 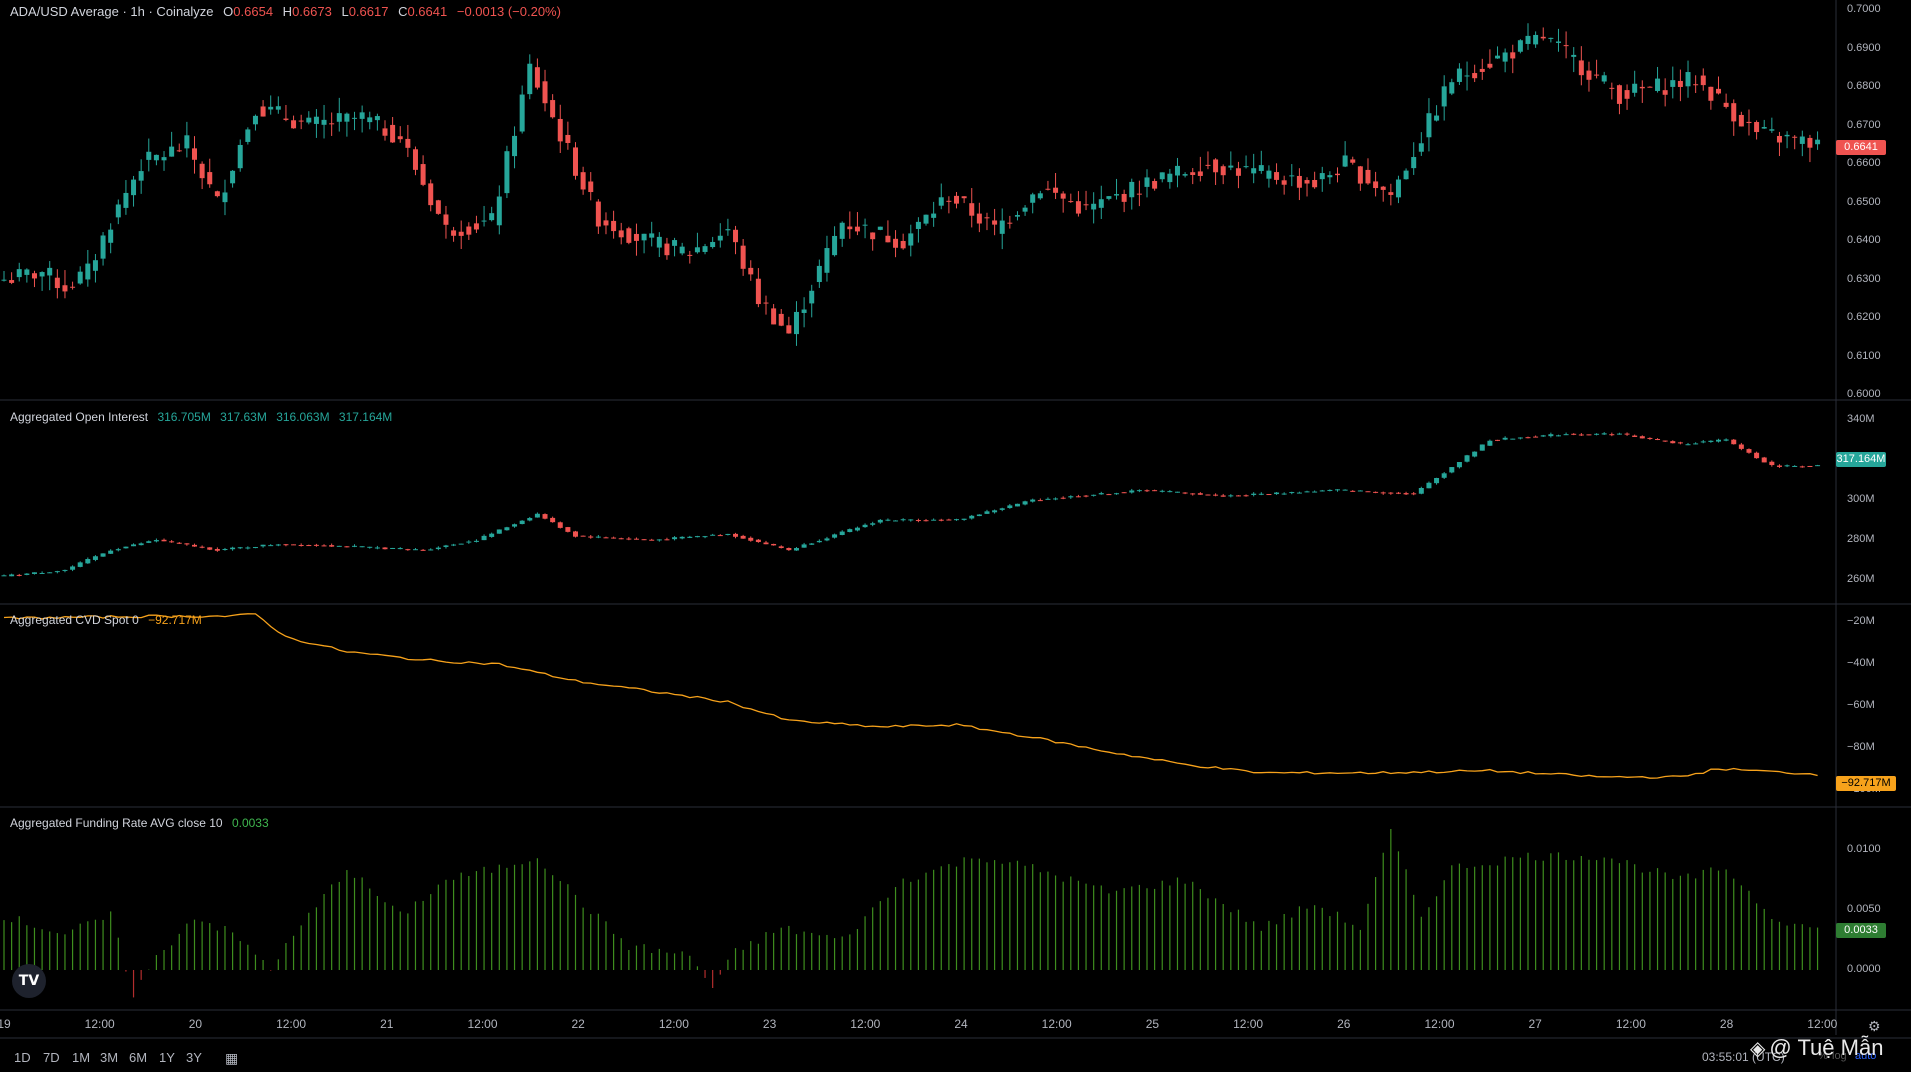 I want to click on watermark-text: @ Tuệ Mẫn, so click(x=1826, y=1047).